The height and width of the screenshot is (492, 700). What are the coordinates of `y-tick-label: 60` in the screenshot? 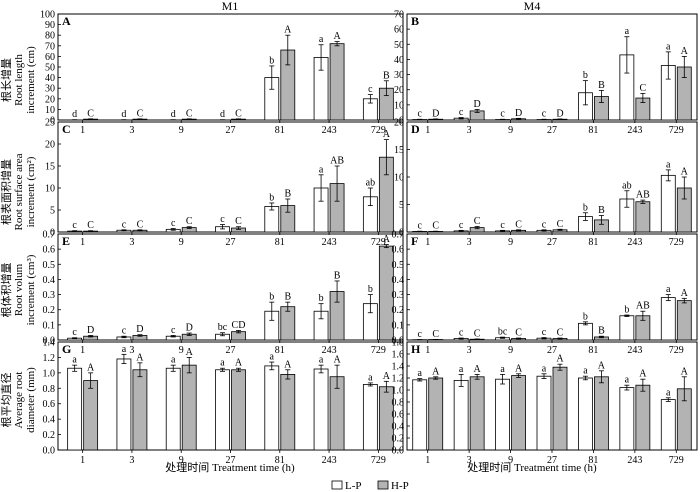 It's located at (399, 30).